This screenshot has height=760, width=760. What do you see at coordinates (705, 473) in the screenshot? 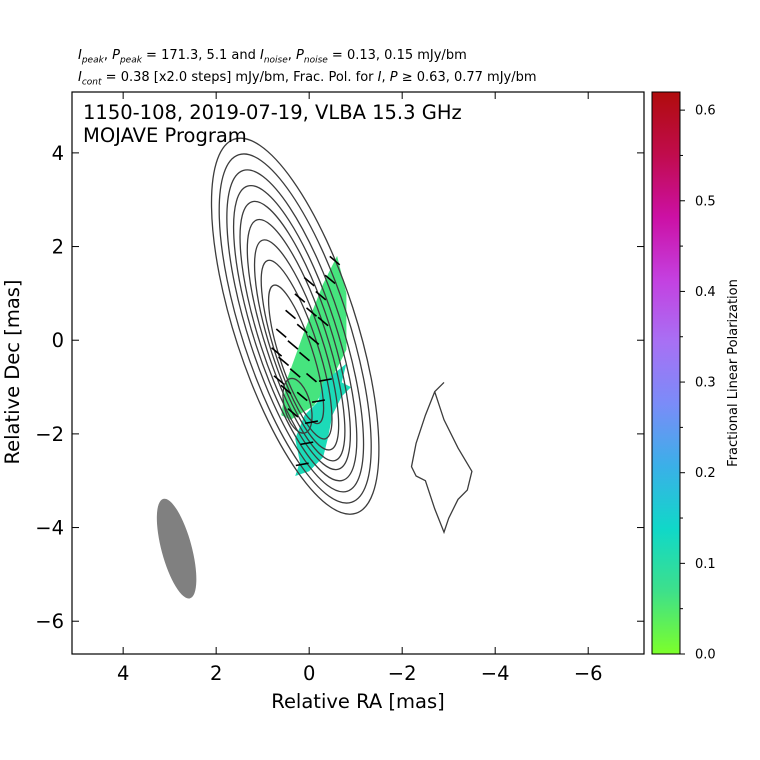
I see `colorbar-tick-label: 0.2` at bounding box center [705, 473].